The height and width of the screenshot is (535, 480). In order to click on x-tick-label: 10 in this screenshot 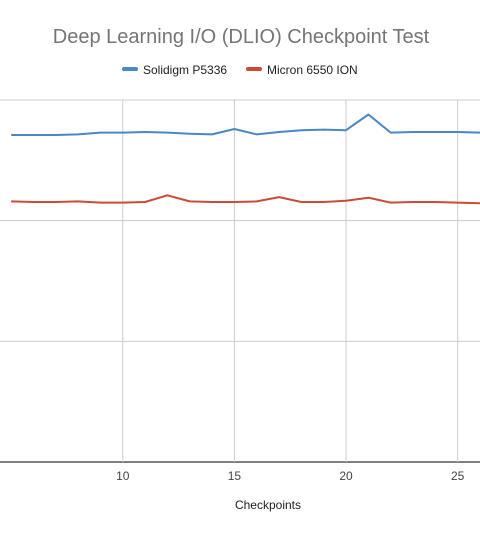, I will do `click(123, 476)`.